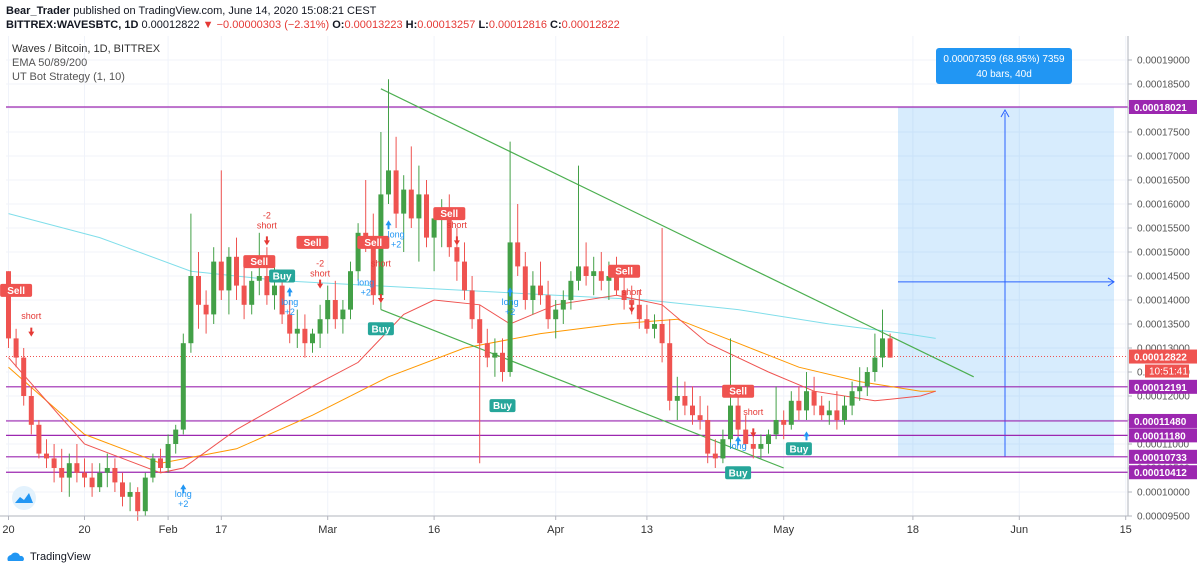 The width and height of the screenshot is (1200, 571). I want to click on tradingview-logo: TradingView, so click(48, 557).